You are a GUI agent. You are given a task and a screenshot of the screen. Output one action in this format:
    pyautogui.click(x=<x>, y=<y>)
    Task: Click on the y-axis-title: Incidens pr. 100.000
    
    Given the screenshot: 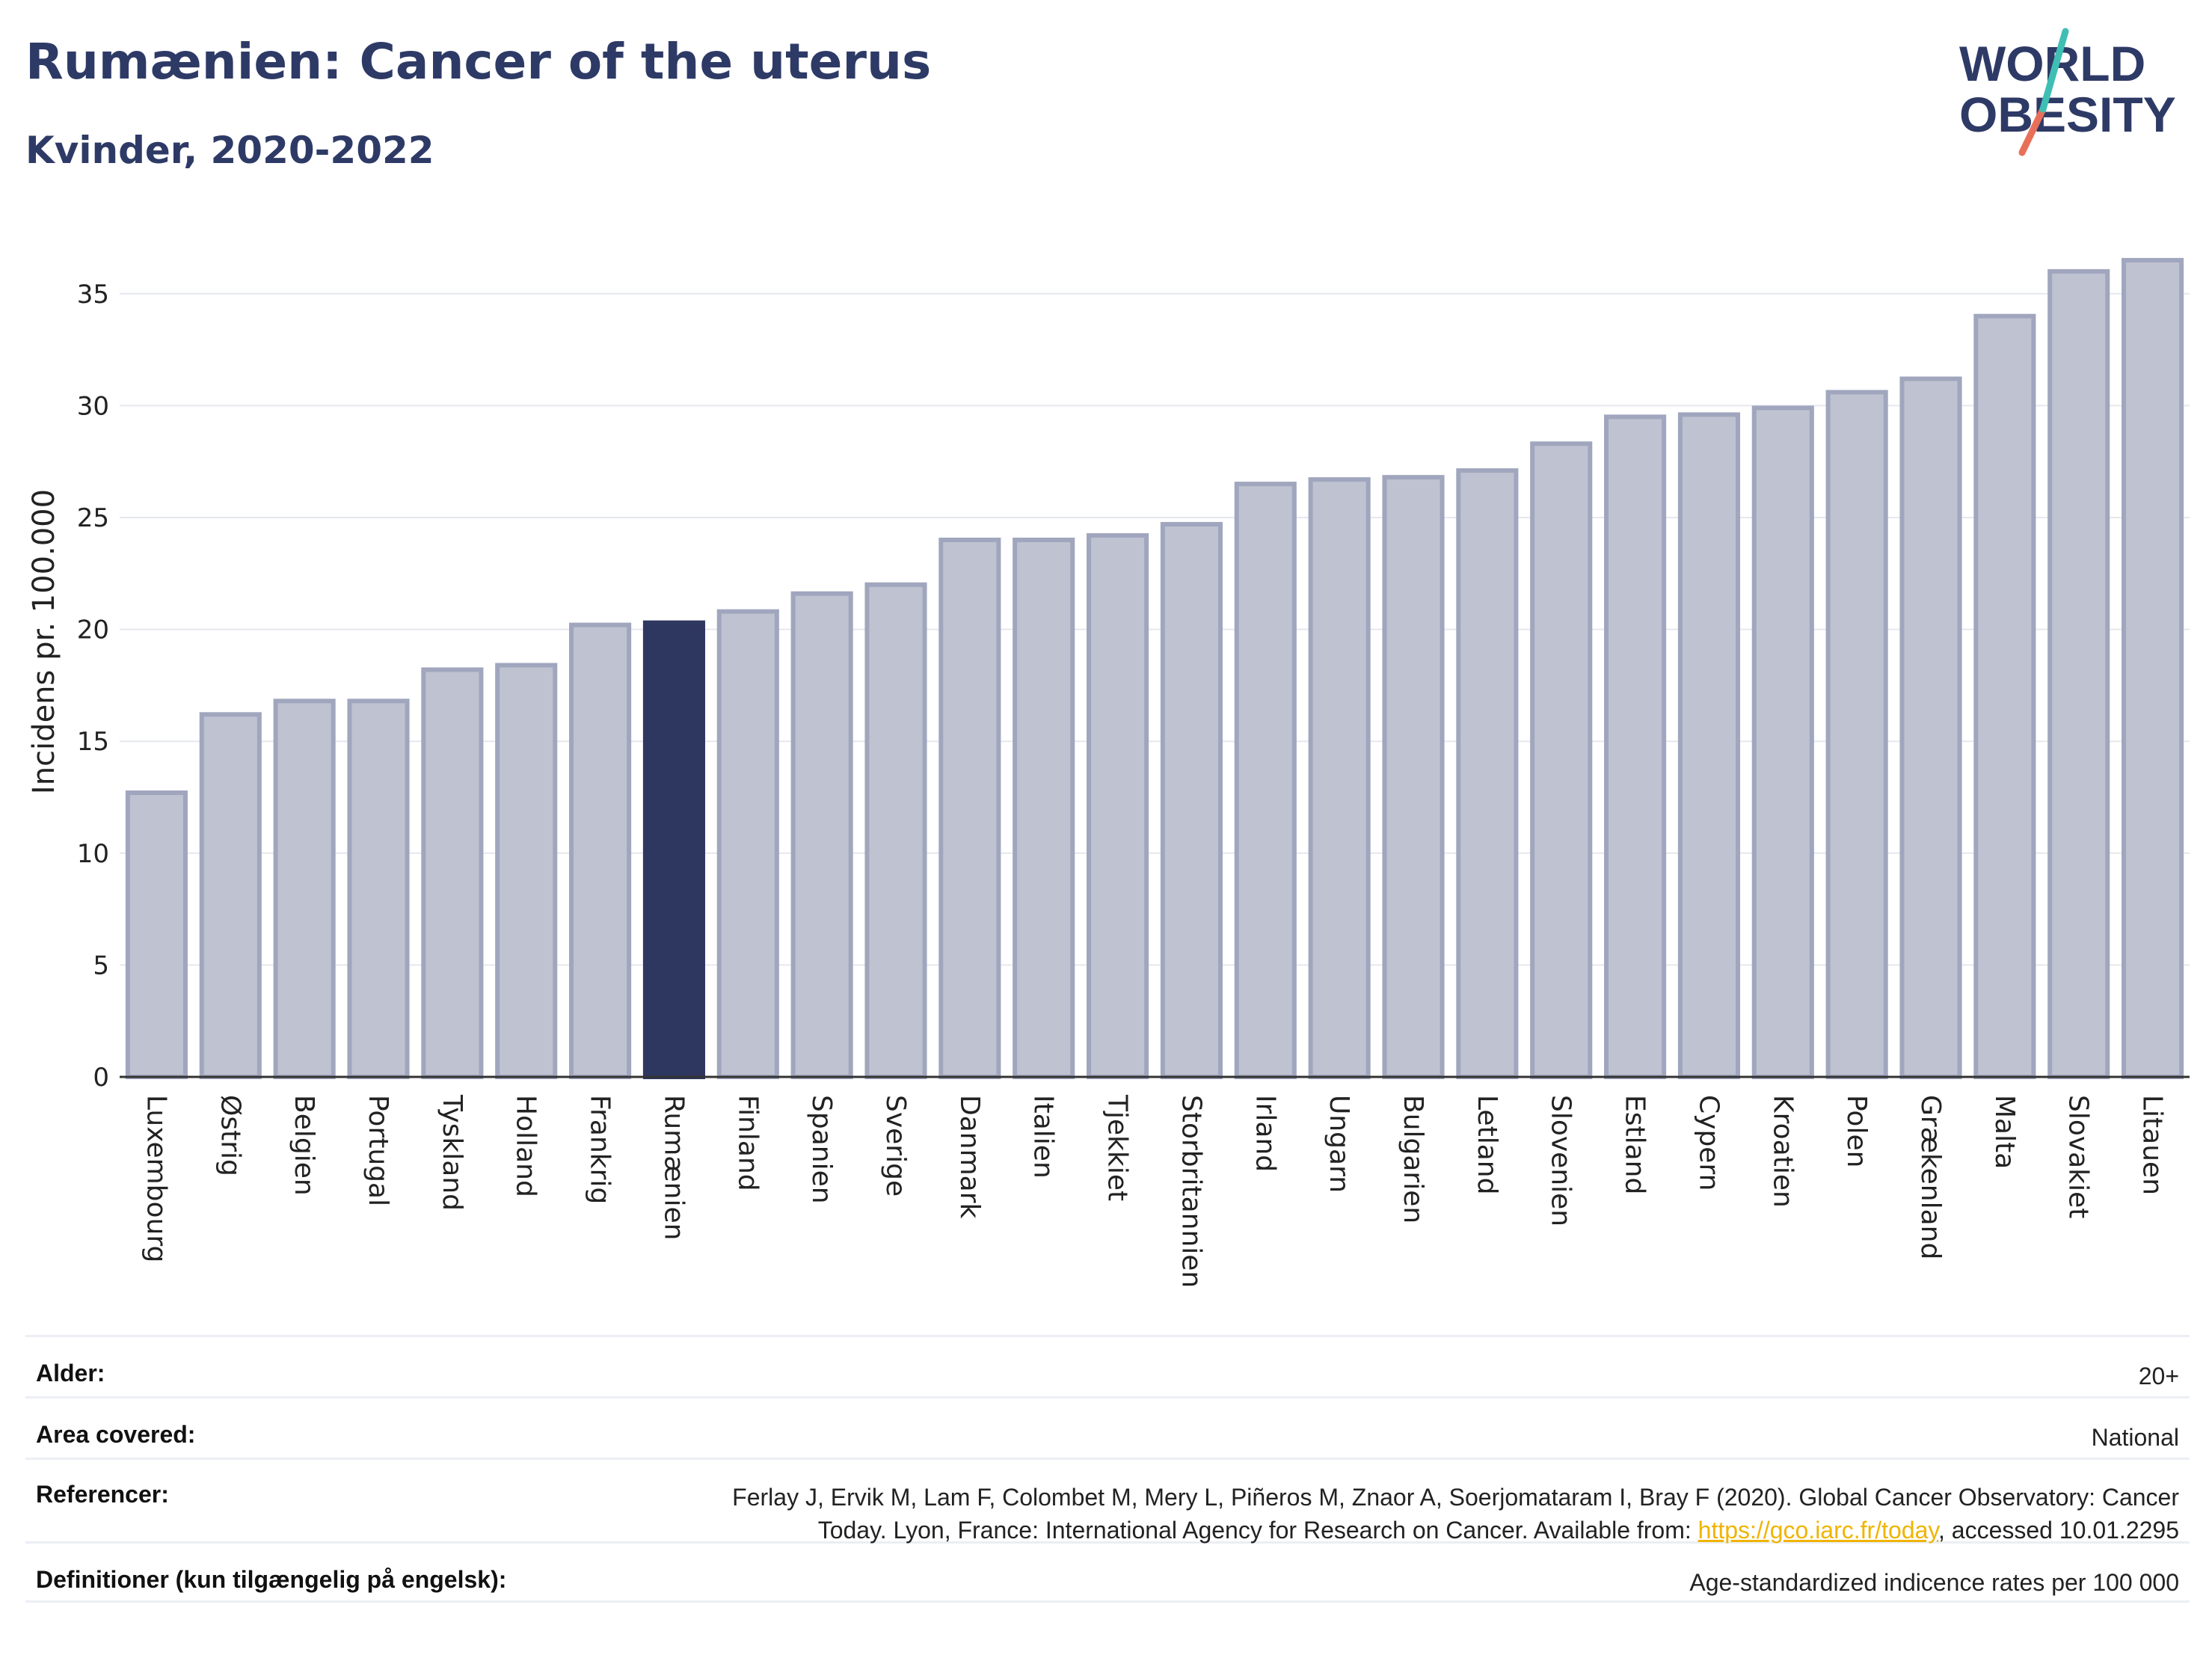 What is the action you would take?
    pyautogui.click(x=44, y=641)
    